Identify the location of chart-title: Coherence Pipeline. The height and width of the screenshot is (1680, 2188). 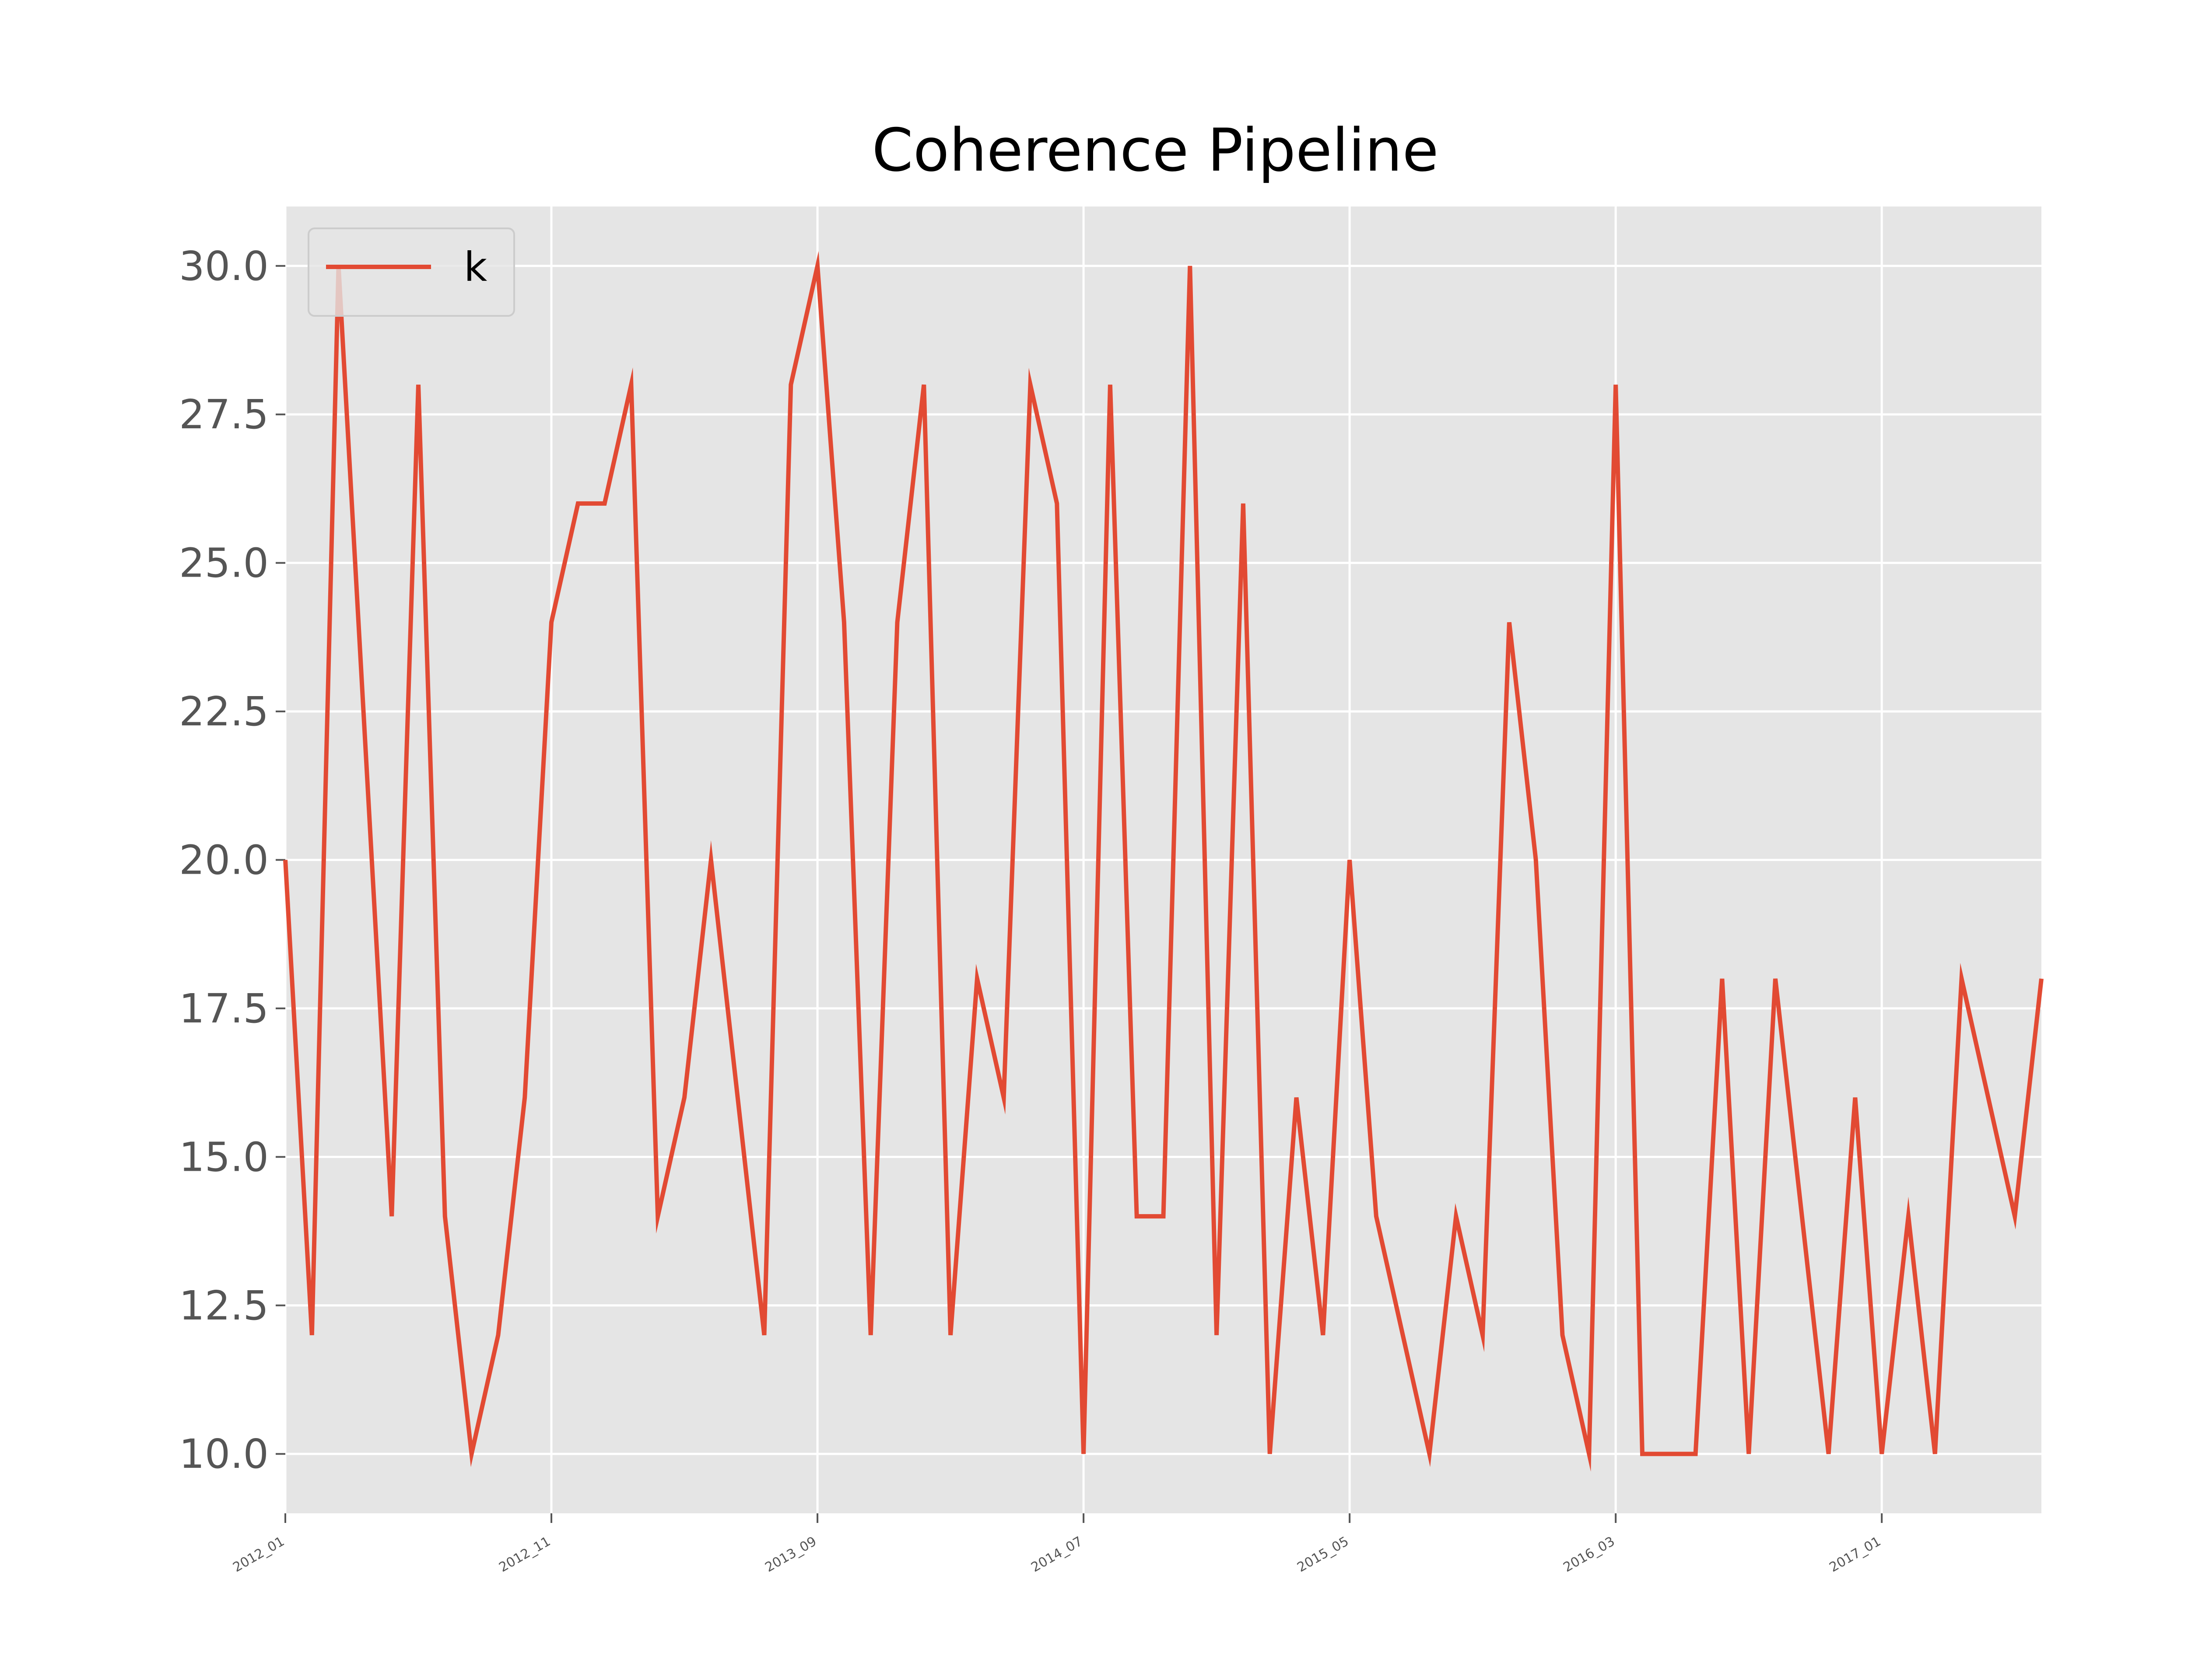
(1155, 150).